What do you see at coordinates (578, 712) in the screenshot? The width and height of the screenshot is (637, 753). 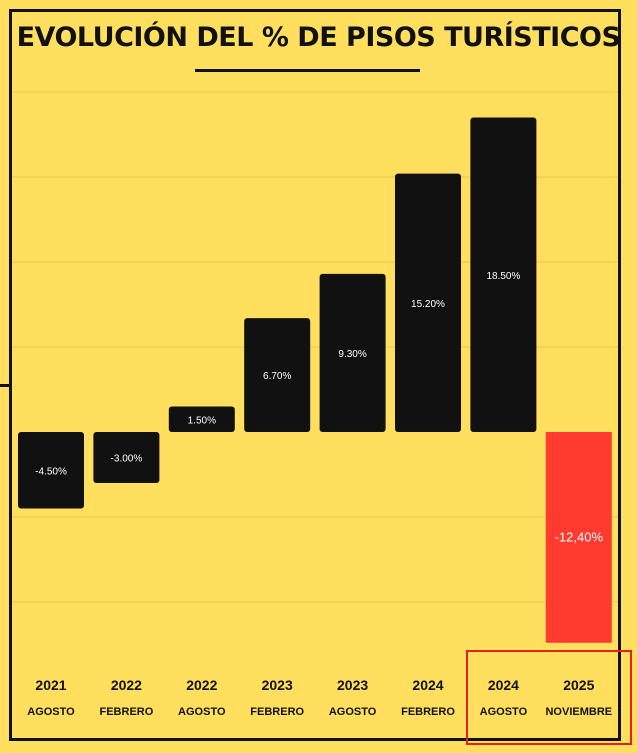 I see `tick-label-month: NOVIEMBRE` at bounding box center [578, 712].